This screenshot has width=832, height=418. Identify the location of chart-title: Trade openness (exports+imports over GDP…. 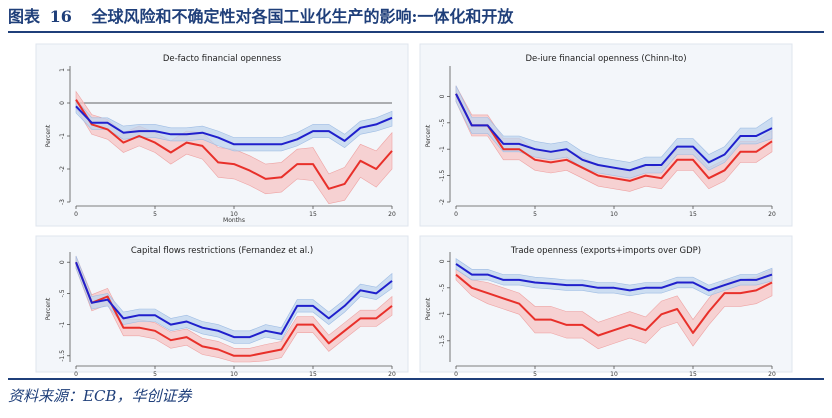
(605, 251).